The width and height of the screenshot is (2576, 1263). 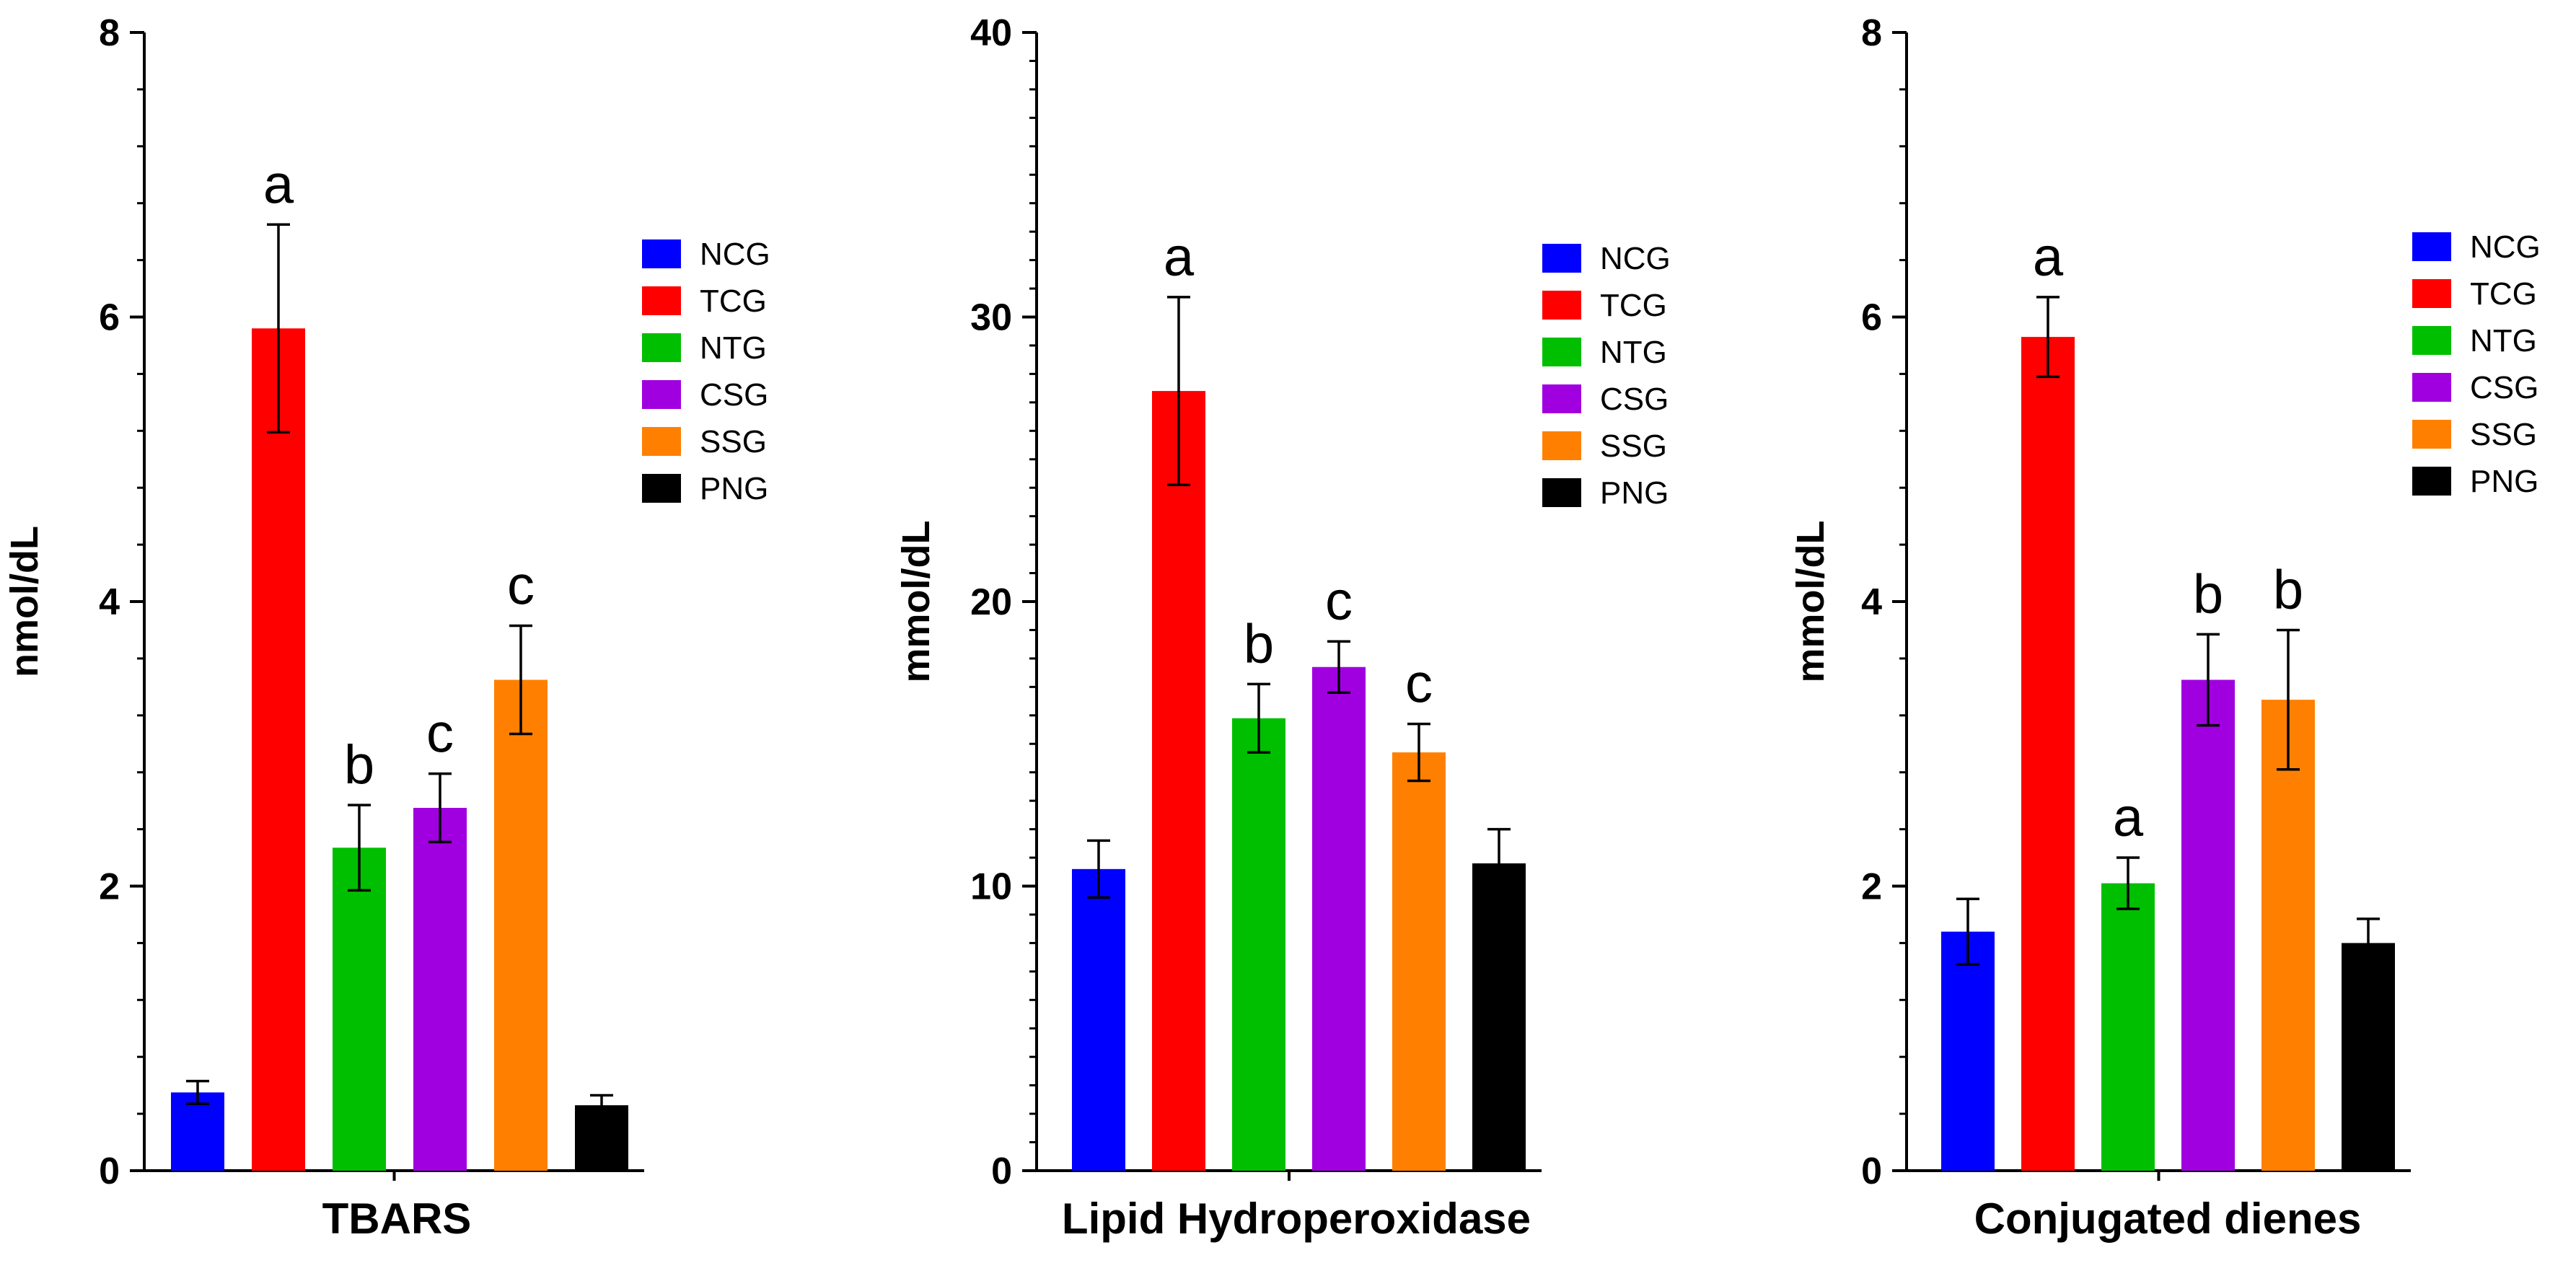 I want to click on x-axis-label: TBARS, so click(x=397, y=1218).